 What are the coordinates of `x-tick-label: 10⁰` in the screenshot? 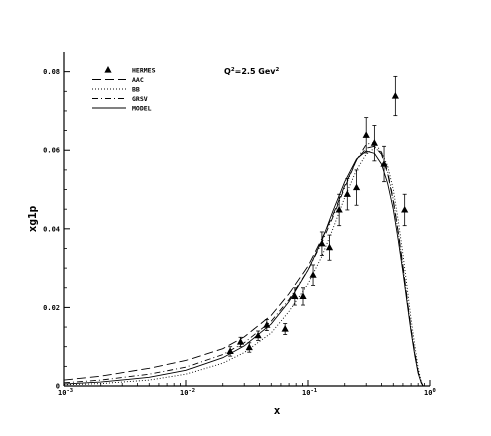 It's located at (430, 392).